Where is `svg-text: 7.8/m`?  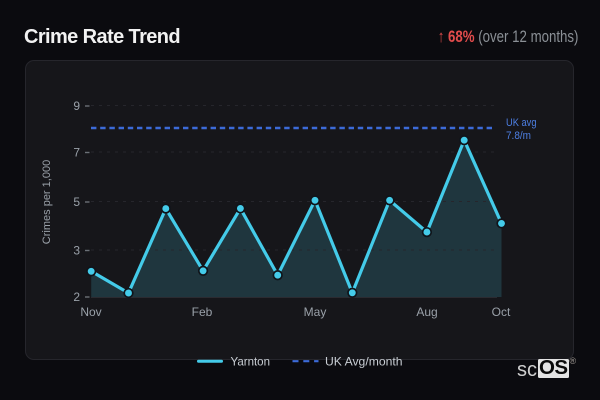 svg-text: 7.8/m is located at coordinates (518, 136).